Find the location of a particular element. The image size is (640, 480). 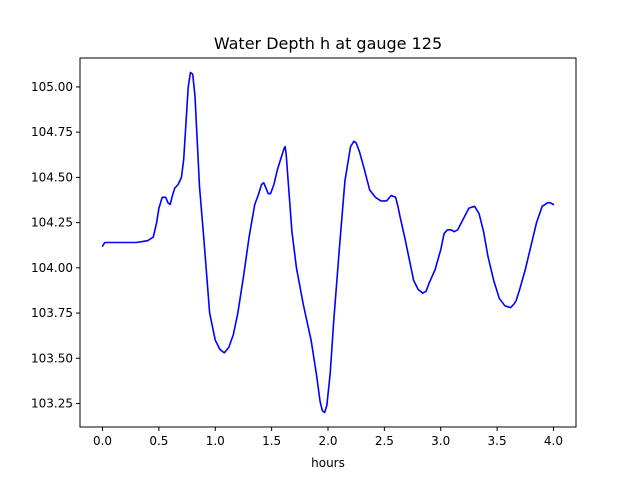

y-tick-label: 103.75 is located at coordinates (52, 313).